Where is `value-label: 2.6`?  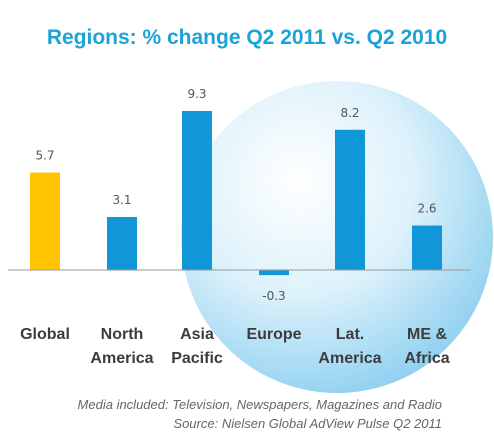
value-label: 2.6 is located at coordinates (426, 209).